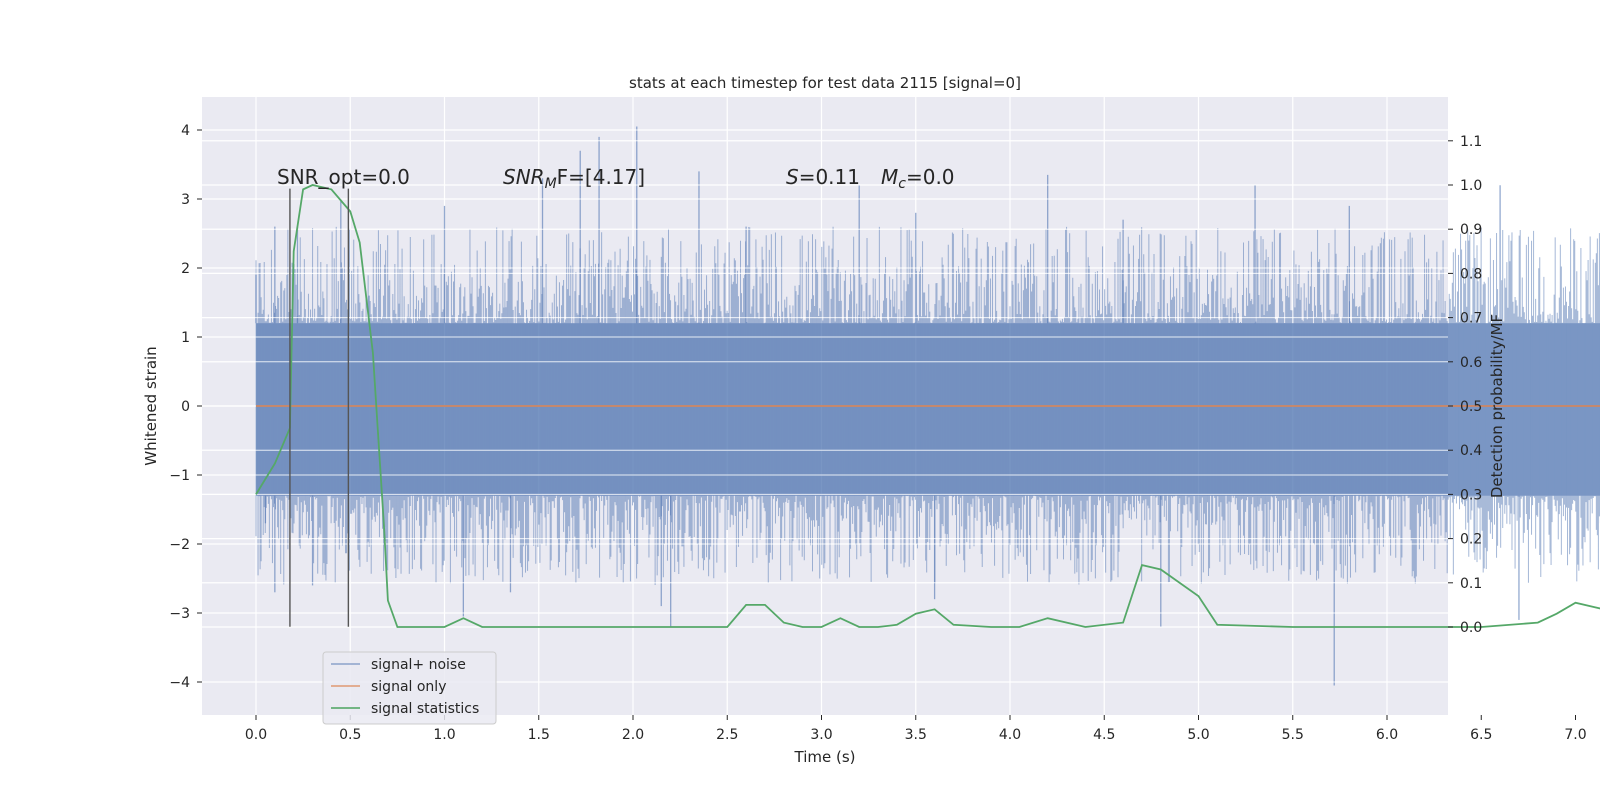 This screenshot has height=800, width=1600. What do you see at coordinates (1471, 584) in the screenshot?
I see `y-tick-label-right: 0.1` at bounding box center [1471, 584].